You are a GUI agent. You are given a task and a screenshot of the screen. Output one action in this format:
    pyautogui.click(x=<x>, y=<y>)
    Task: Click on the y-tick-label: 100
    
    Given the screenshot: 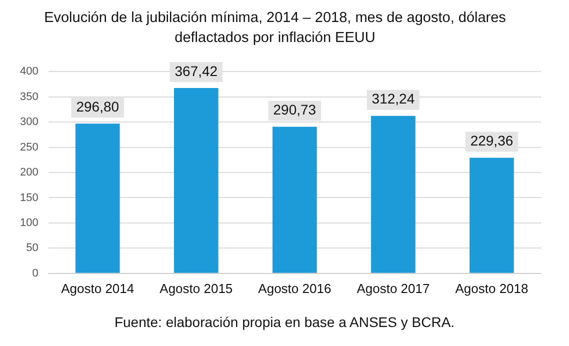 What is the action you would take?
    pyautogui.click(x=29, y=222)
    